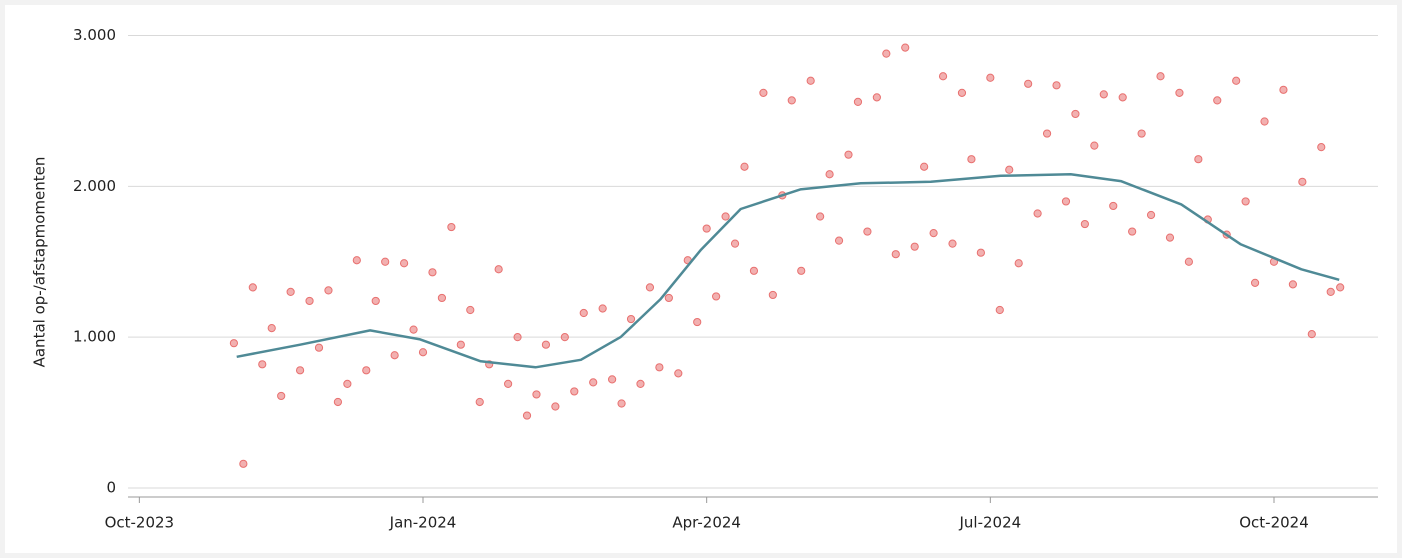 The width and height of the screenshot is (1402, 558). I want to click on y-tick-label: 2.000, so click(94, 186).